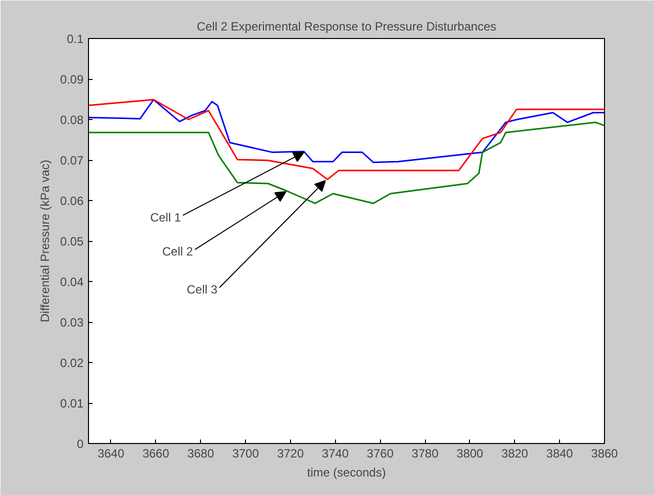 Image resolution: width=654 pixels, height=495 pixels. I want to click on y-axis-title: Differential Pressure (kPa vac), so click(45, 241).